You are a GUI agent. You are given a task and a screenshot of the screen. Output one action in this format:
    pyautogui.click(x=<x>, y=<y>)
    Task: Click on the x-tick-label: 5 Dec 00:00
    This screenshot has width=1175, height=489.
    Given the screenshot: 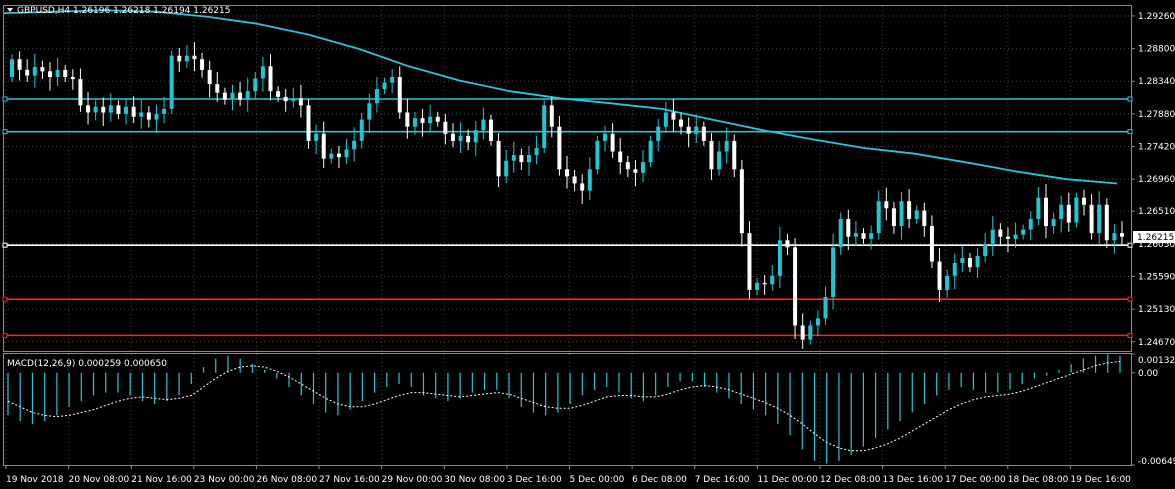 What is the action you would take?
    pyautogui.click(x=597, y=480)
    